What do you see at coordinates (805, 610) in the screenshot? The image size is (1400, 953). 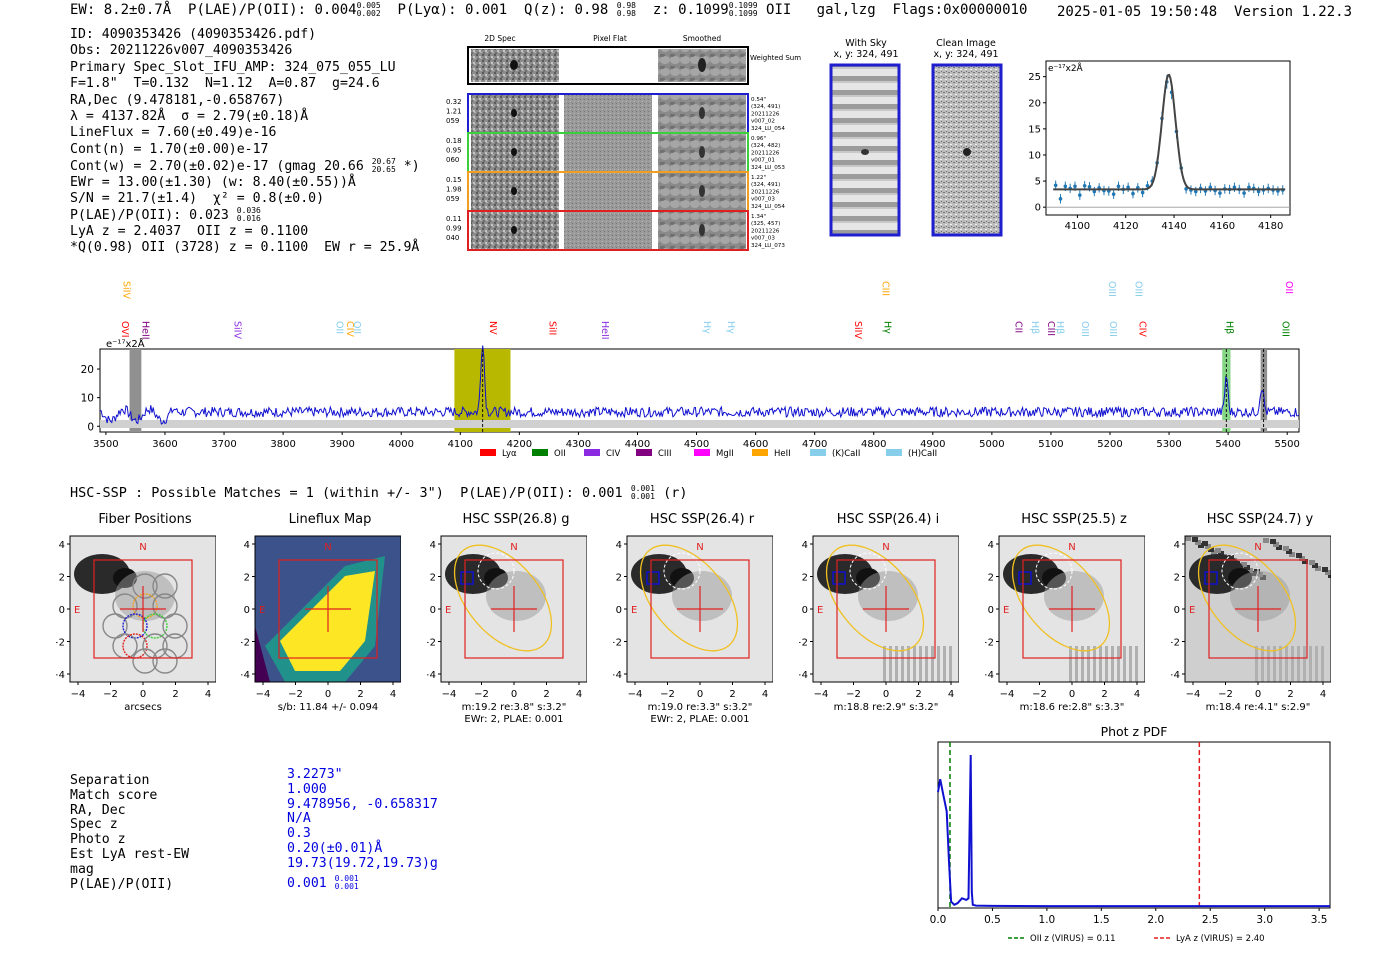 I see `panel-ytick-label: 0` at bounding box center [805, 610].